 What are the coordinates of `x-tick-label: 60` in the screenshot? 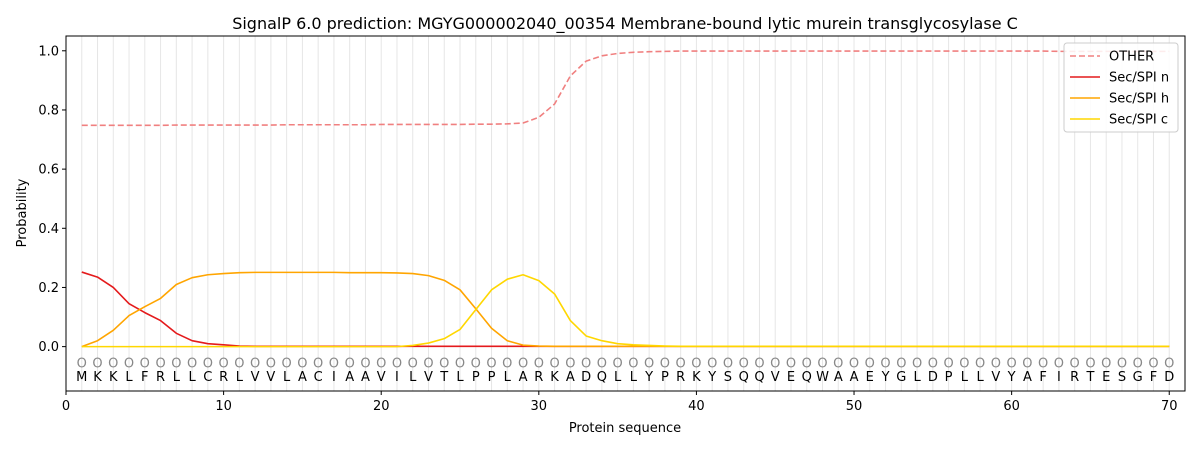 It's located at (1011, 406).